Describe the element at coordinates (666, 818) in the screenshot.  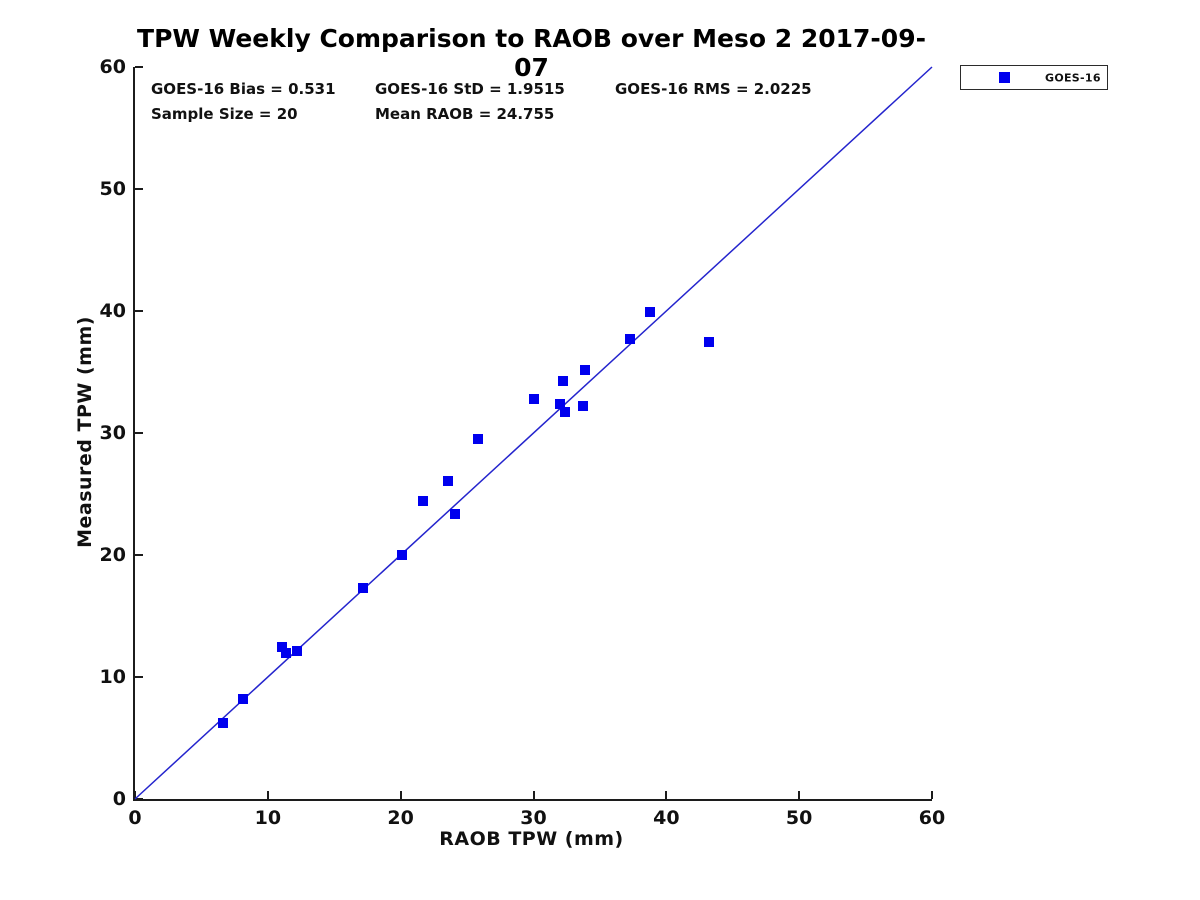
I see `x-tick-label: 40` at that location.